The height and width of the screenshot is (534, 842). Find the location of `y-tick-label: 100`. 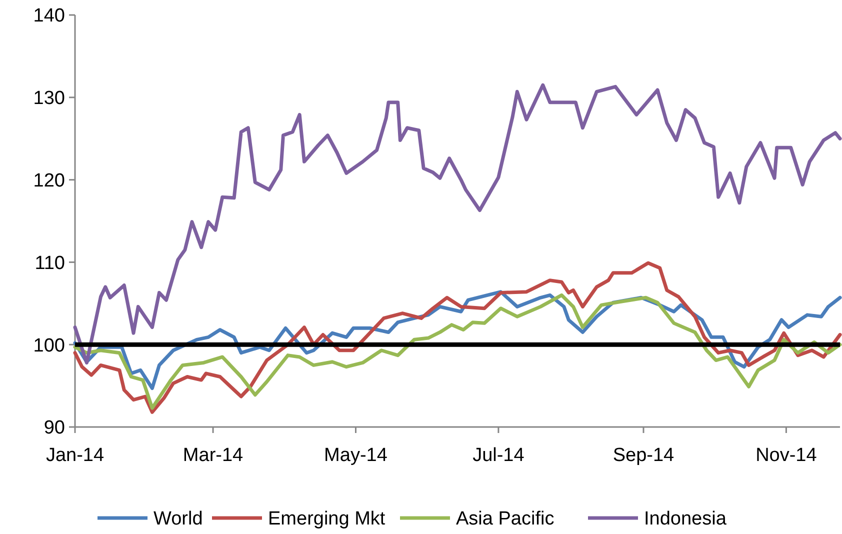

y-tick-label: 100 is located at coordinates (49, 345).